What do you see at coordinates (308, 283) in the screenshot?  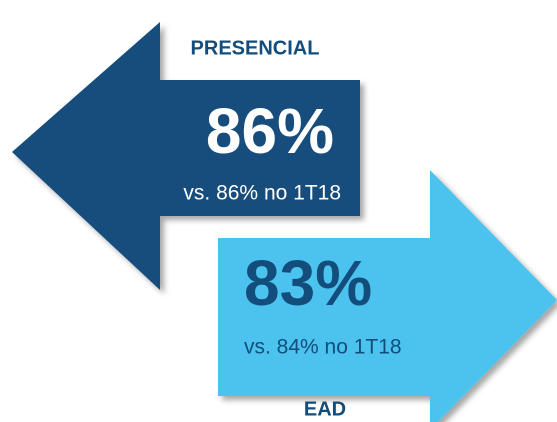 I see `ead-value: 83%` at bounding box center [308, 283].